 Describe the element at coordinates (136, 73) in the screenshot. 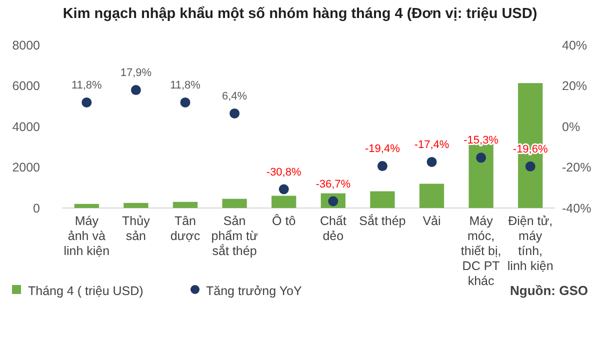

I see `data-label: 17,9%` at that location.